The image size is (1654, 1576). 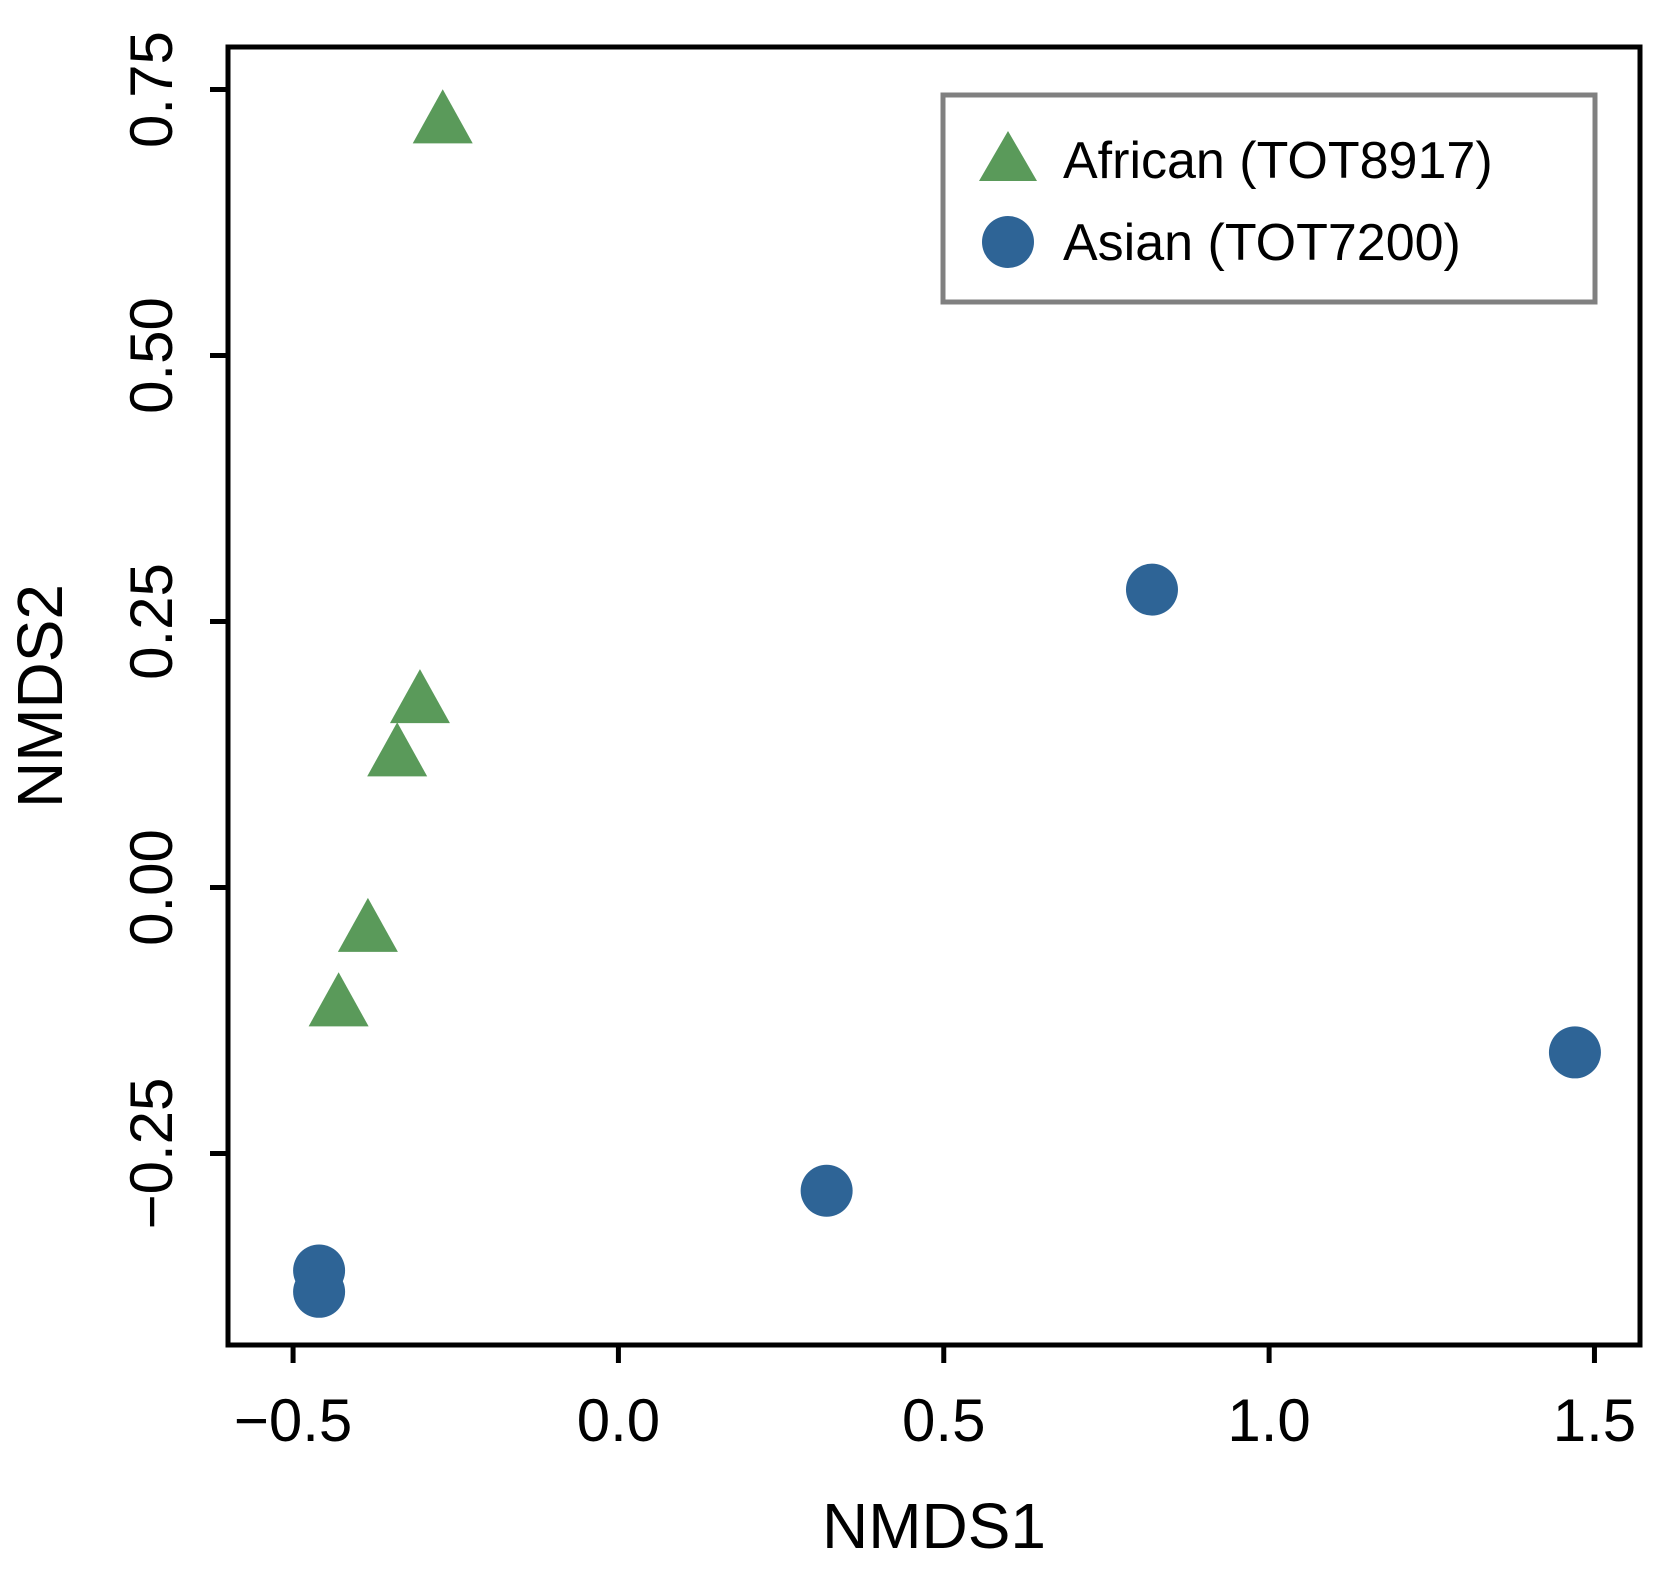 What do you see at coordinates (151, 355) in the screenshot?
I see `y-tick-label: 0.50` at bounding box center [151, 355].